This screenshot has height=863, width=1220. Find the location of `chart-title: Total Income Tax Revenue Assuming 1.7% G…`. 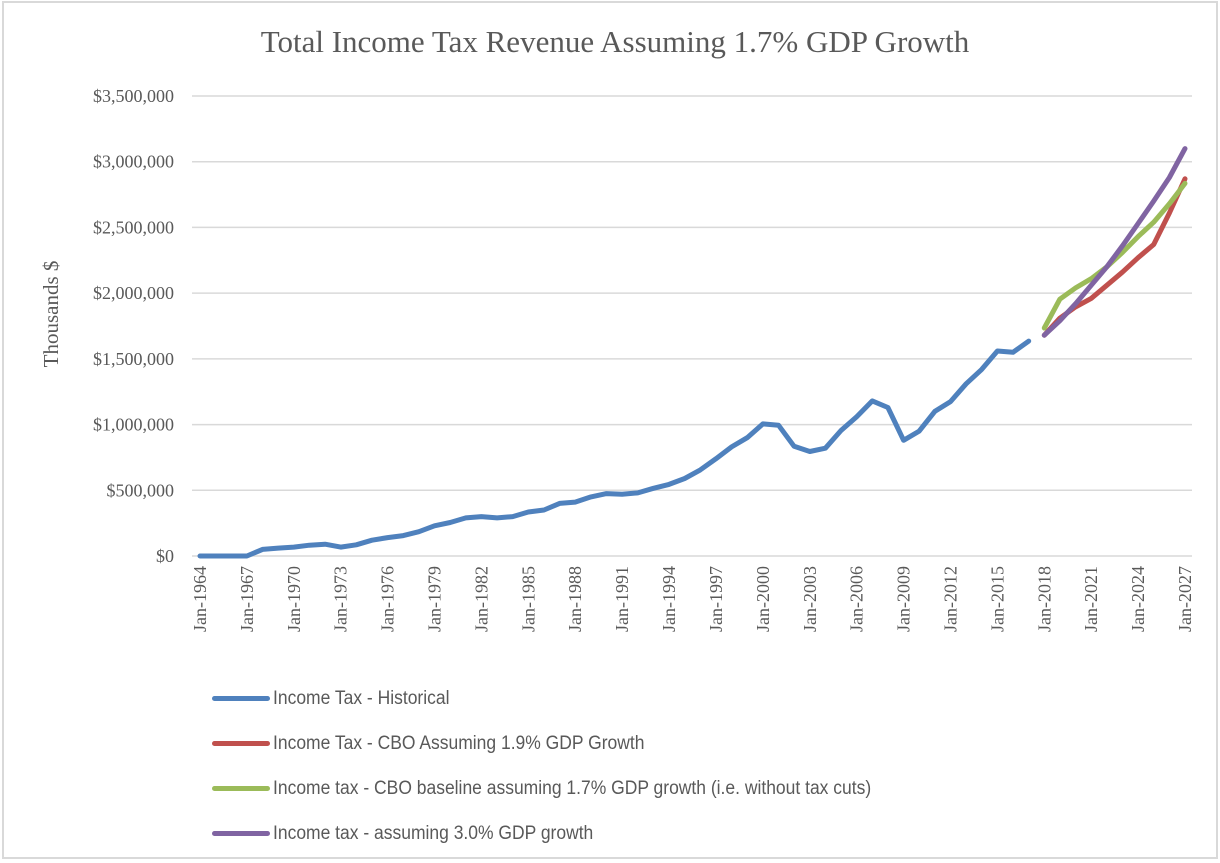

chart-title: Total Income Tax Revenue Assuming 1.7% G… is located at coordinates (615, 41).